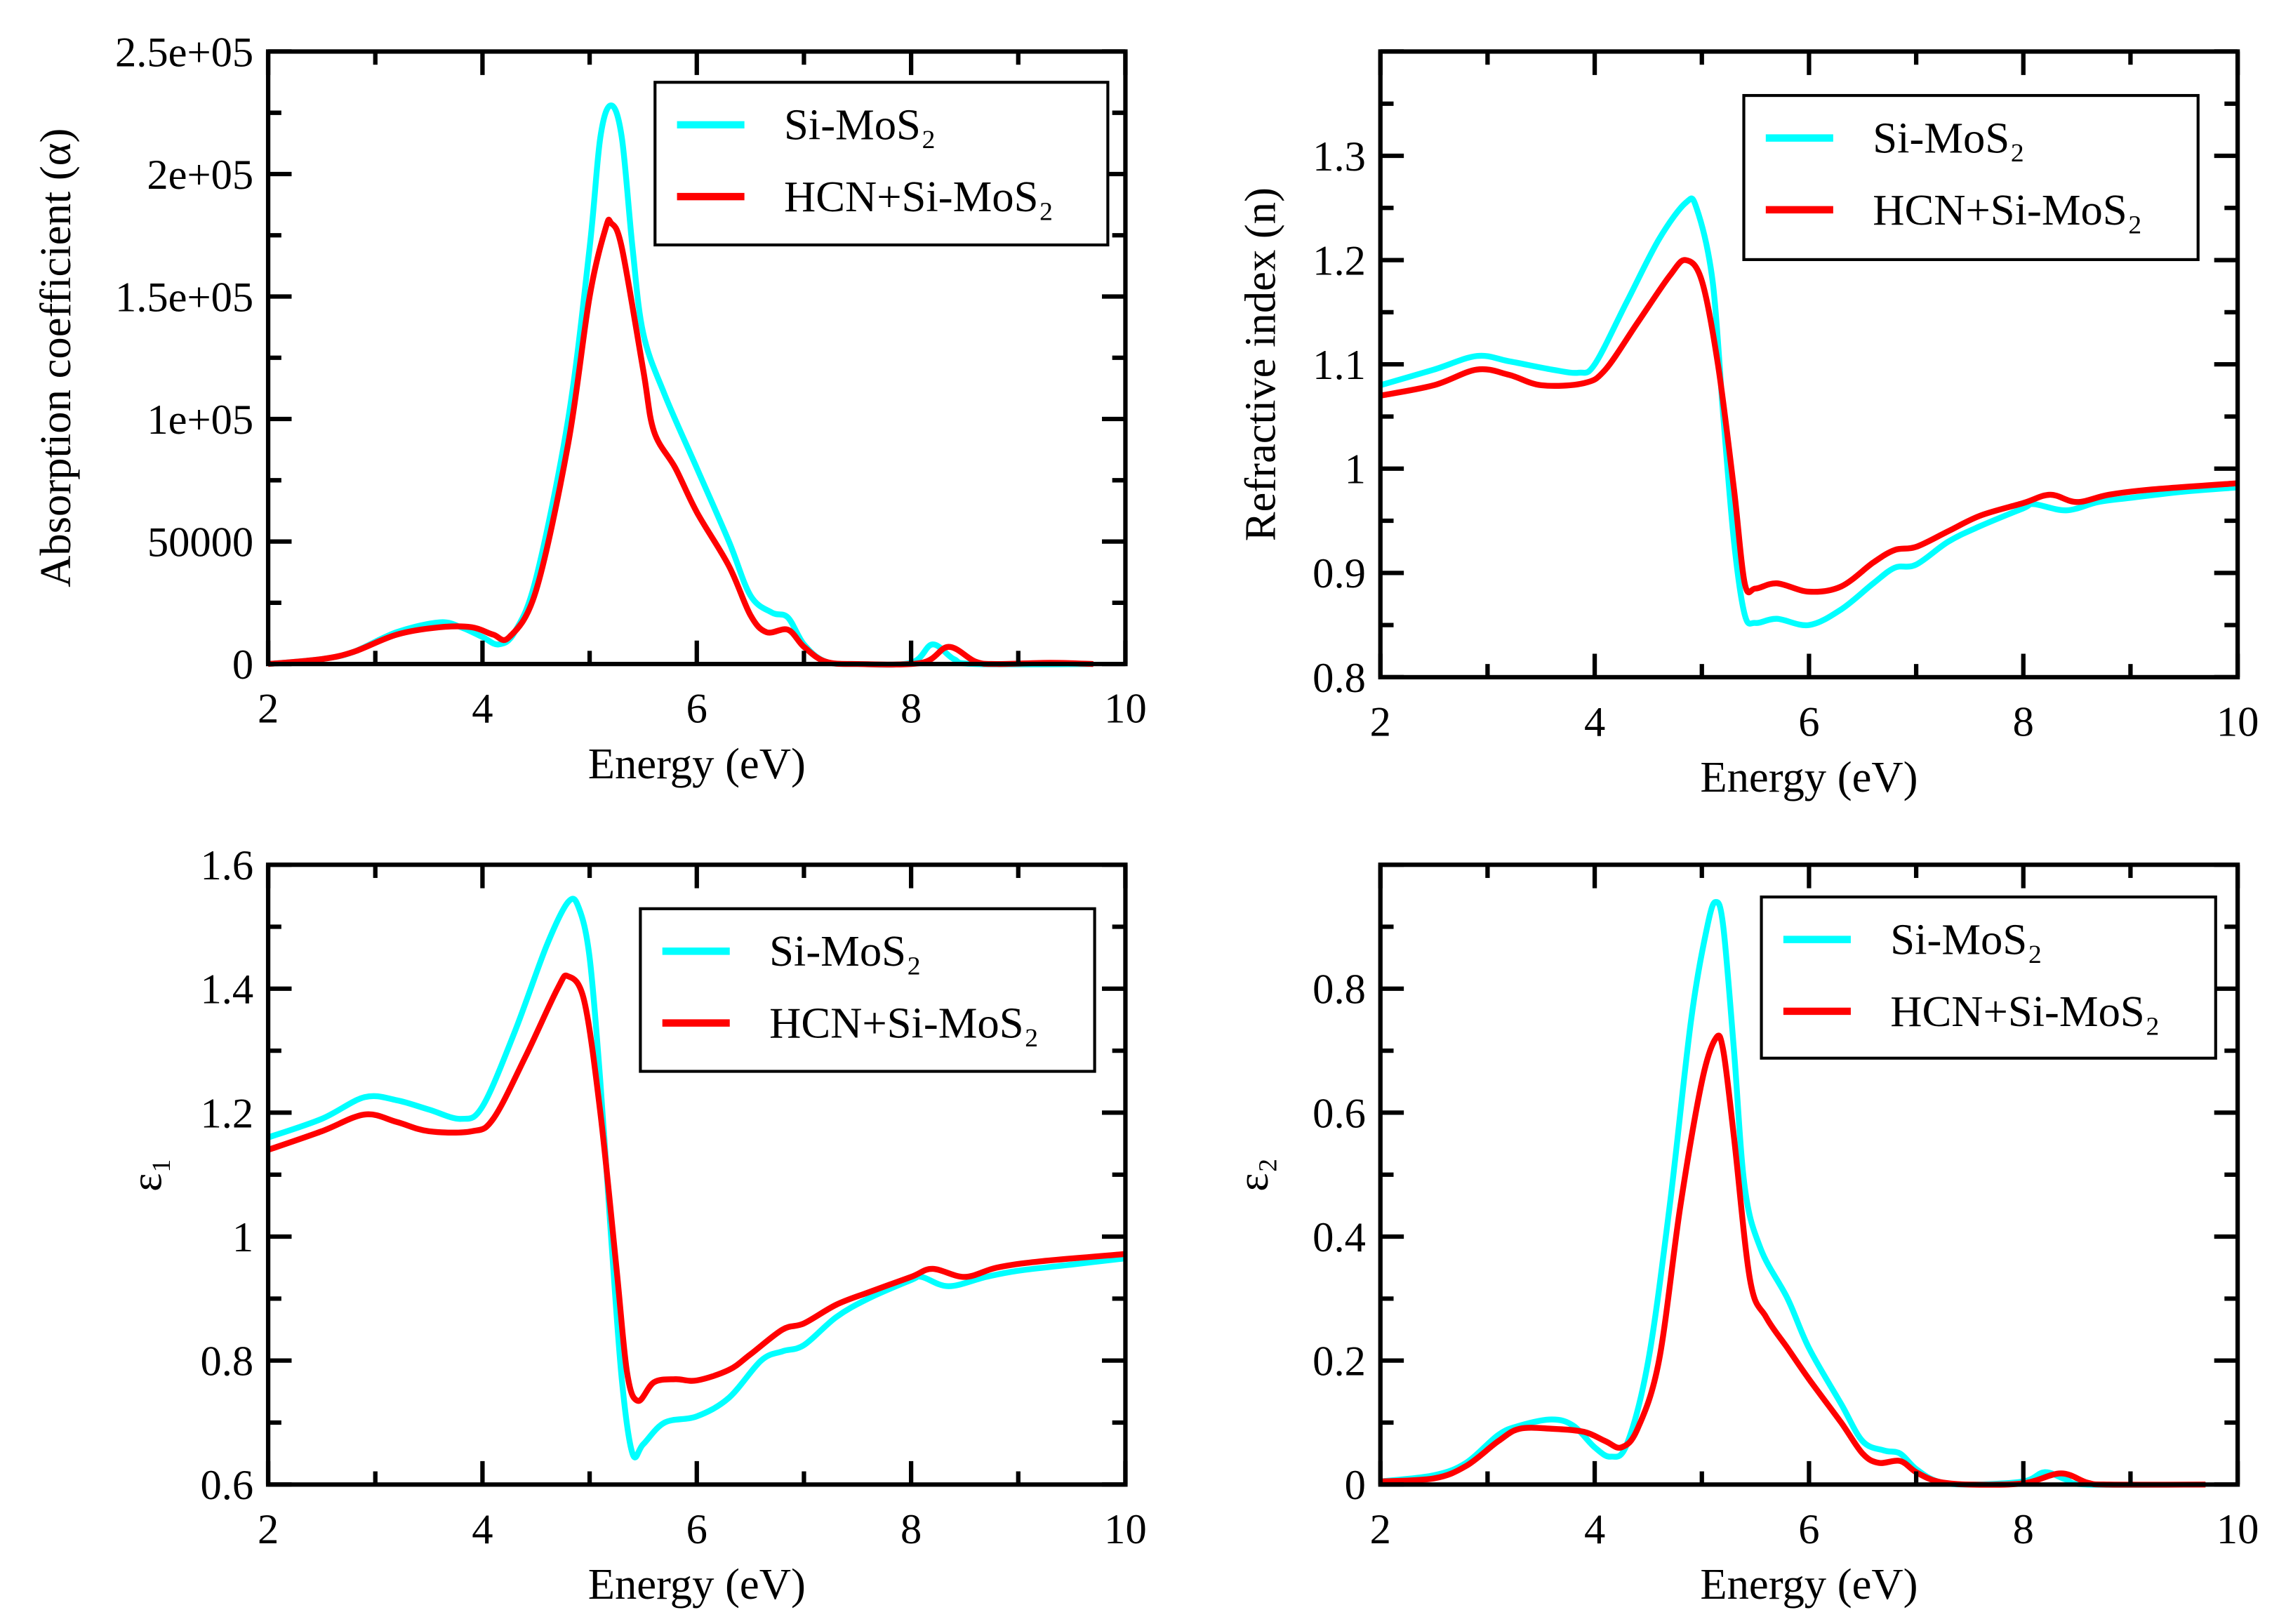 The image size is (2286, 1624). What do you see at coordinates (1339, 156) in the screenshot?
I see `y-tick-label: 1.3` at bounding box center [1339, 156].